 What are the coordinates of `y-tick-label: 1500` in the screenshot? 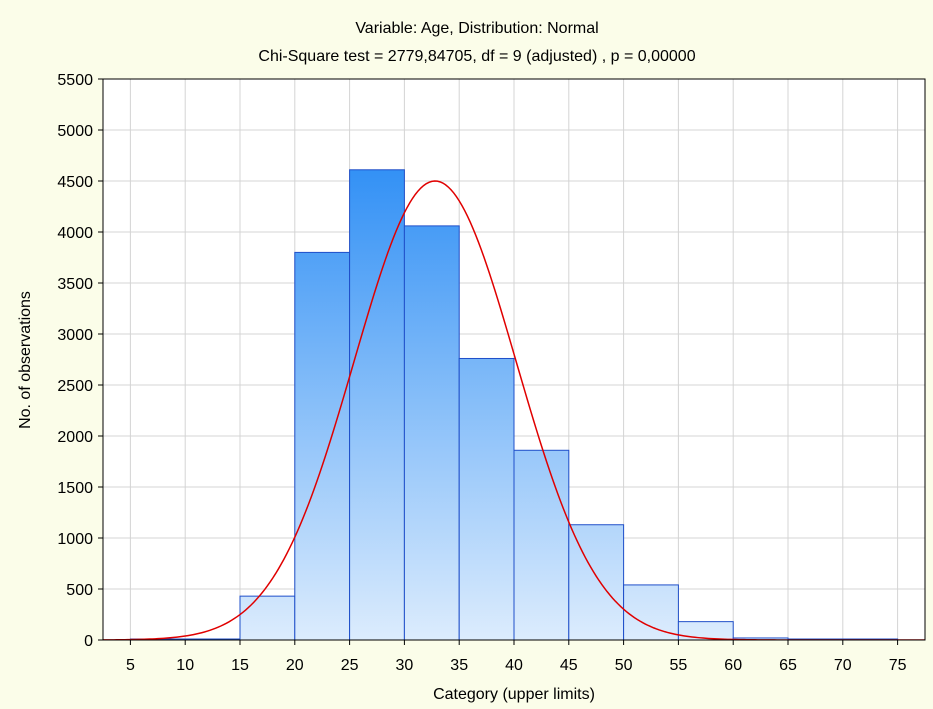 It's located at (75, 488).